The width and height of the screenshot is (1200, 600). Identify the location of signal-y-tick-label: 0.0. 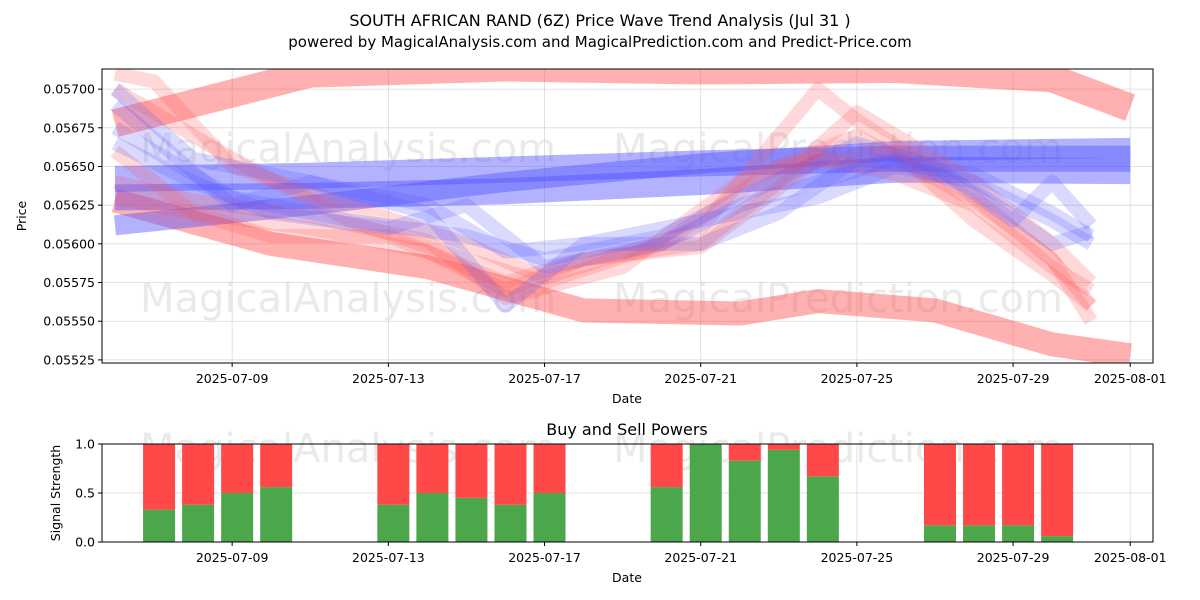
(85, 542).